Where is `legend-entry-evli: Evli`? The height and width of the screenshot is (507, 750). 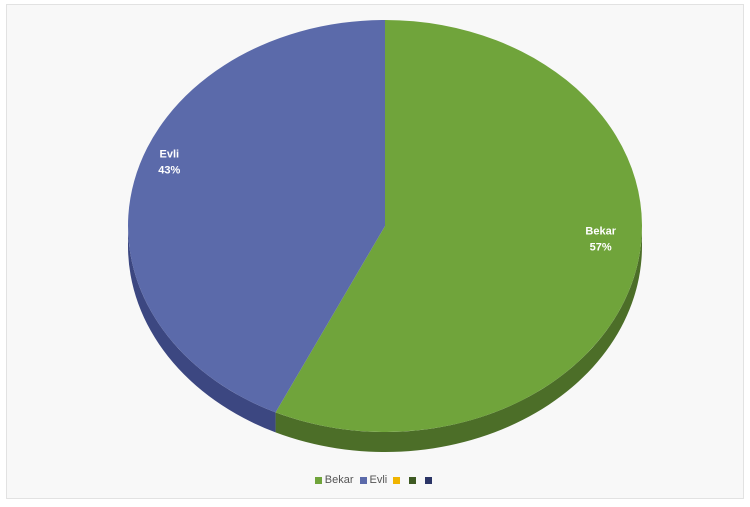 legend-entry-evli: Evli is located at coordinates (373, 480).